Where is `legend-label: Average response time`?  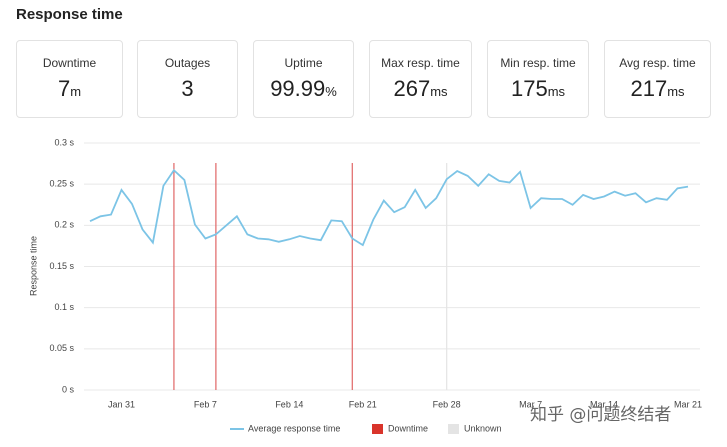
legend-label: Average response time is located at coordinates (294, 428).